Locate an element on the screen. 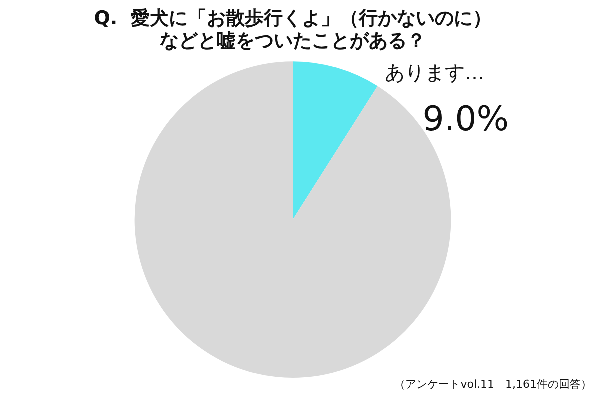  chart-title: Q. 愛犬に「お散歩行くよ」（行かないのに）などと嘘をついたことがある？ is located at coordinates (293, 29).